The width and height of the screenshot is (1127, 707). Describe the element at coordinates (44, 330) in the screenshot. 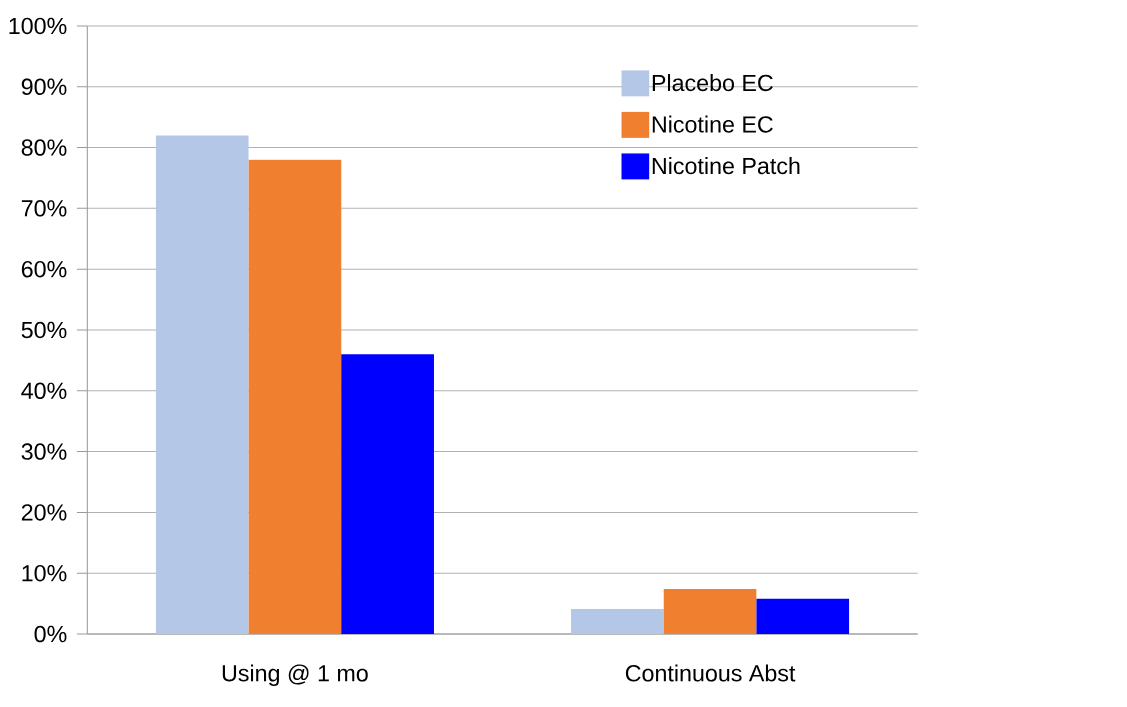

I see `y-tick-label: 50%` at that location.